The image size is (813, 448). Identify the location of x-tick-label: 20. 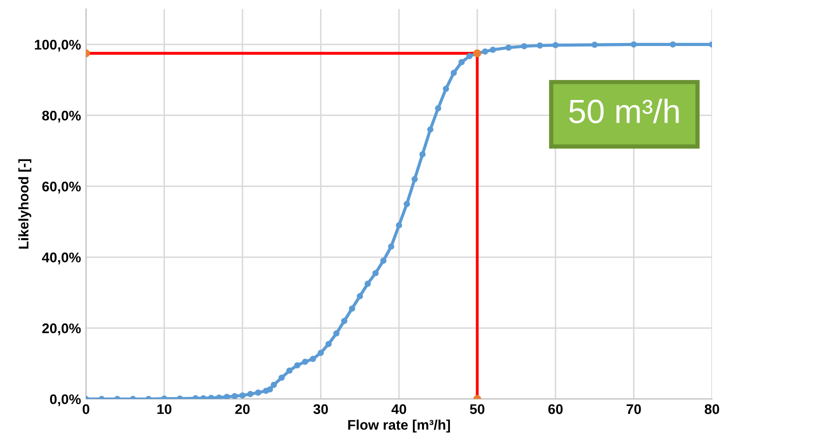
(242, 409).